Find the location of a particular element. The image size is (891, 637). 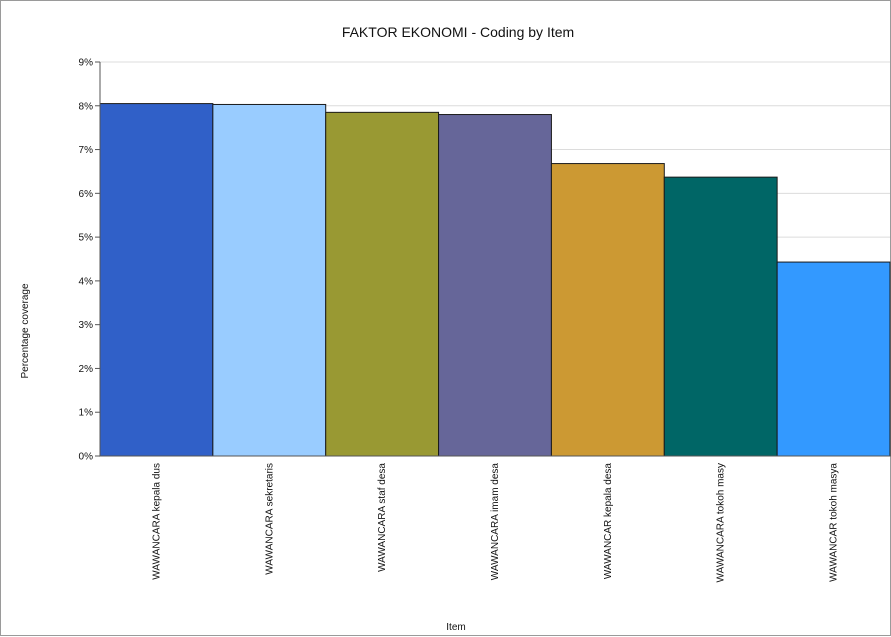

y-tick-label: 6% is located at coordinates (86, 194).